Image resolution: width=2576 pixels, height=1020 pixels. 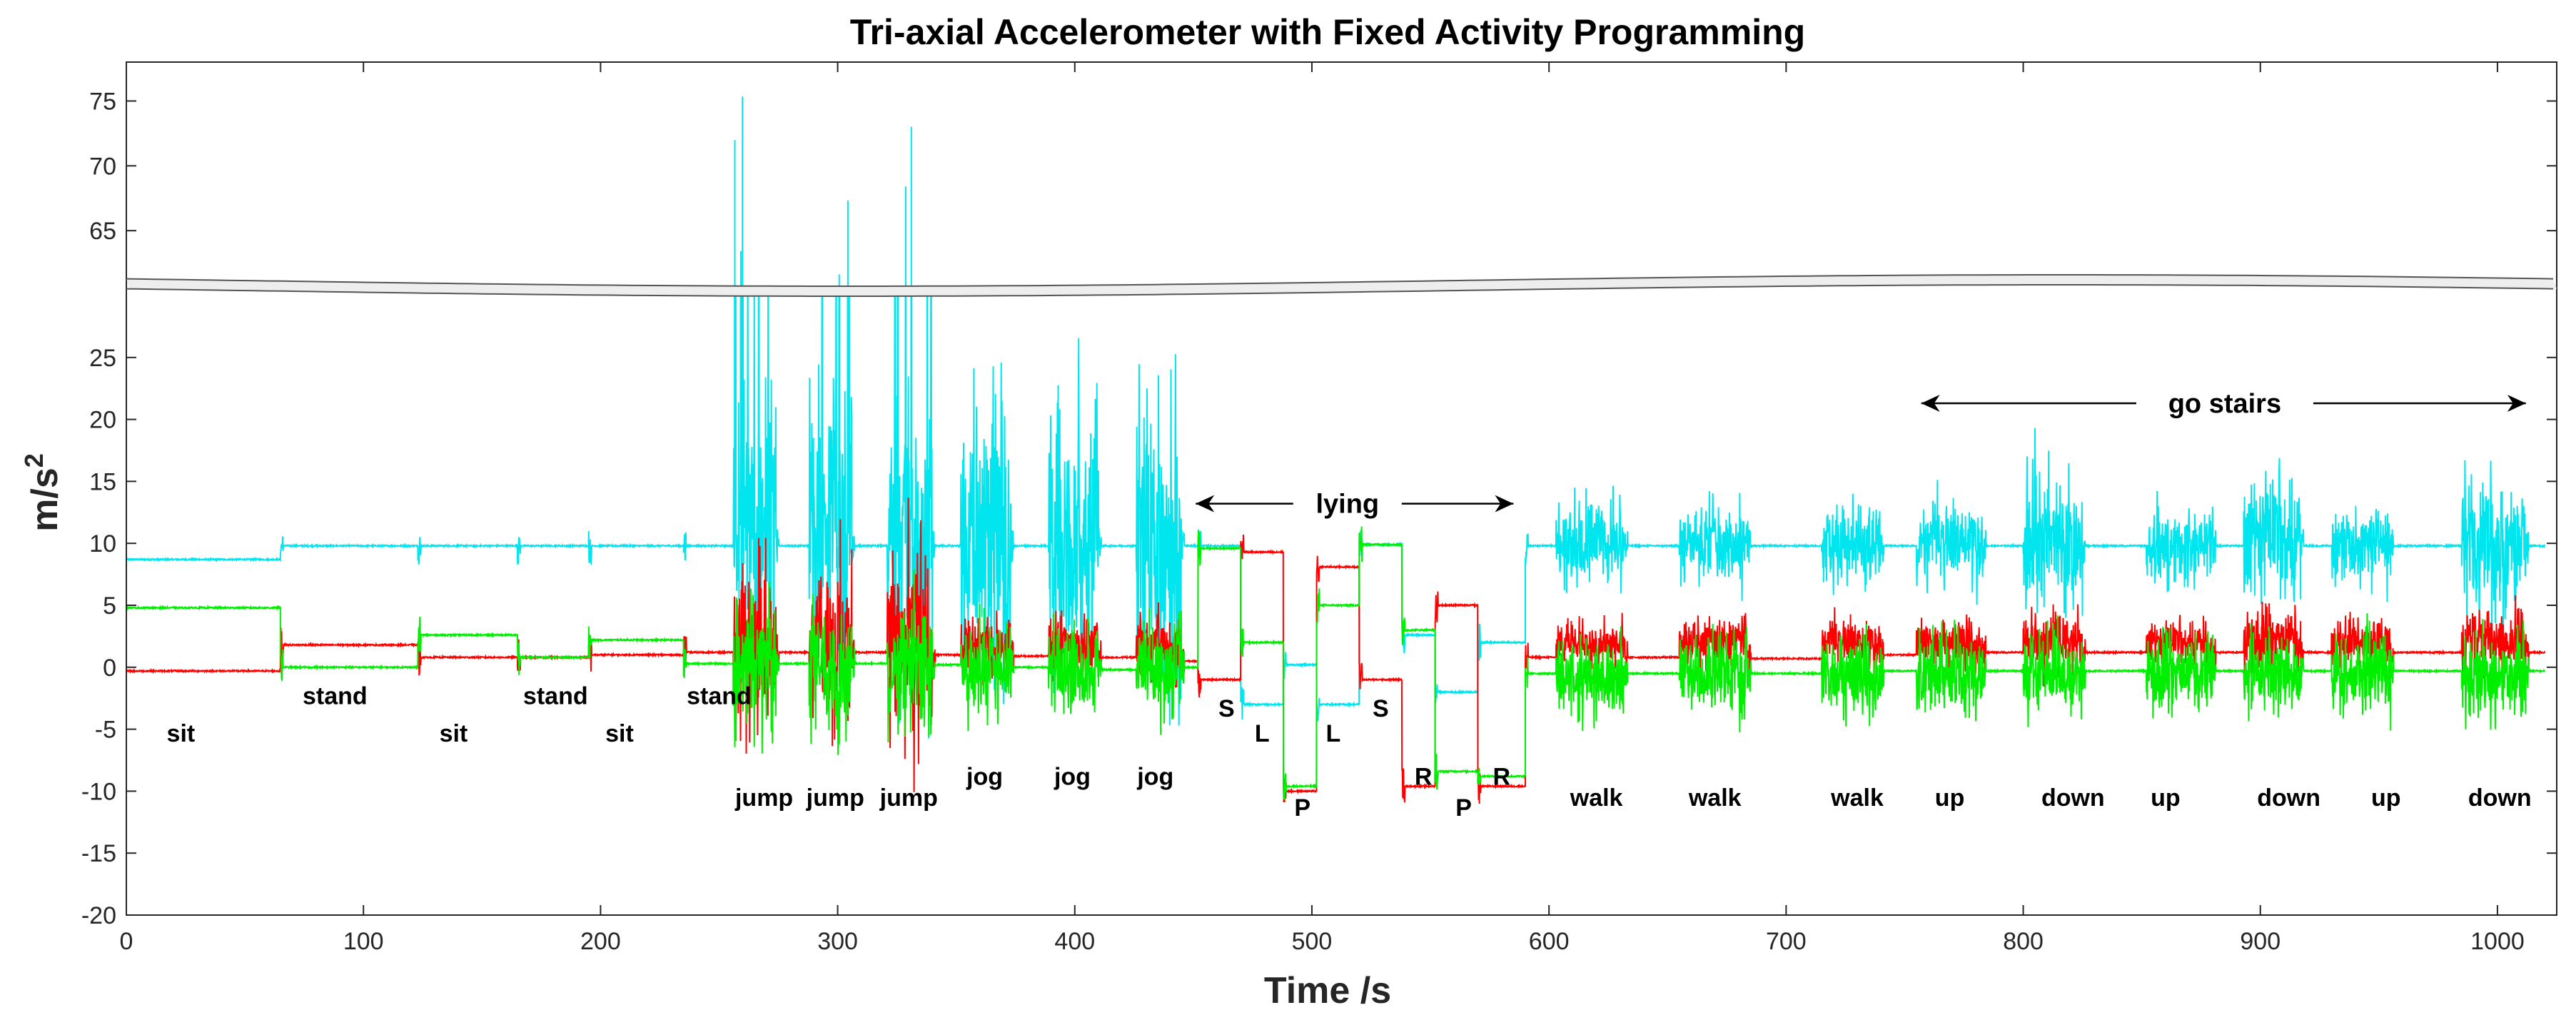 I want to click on y-tick-label-upper: 65, so click(x=102, y=231).